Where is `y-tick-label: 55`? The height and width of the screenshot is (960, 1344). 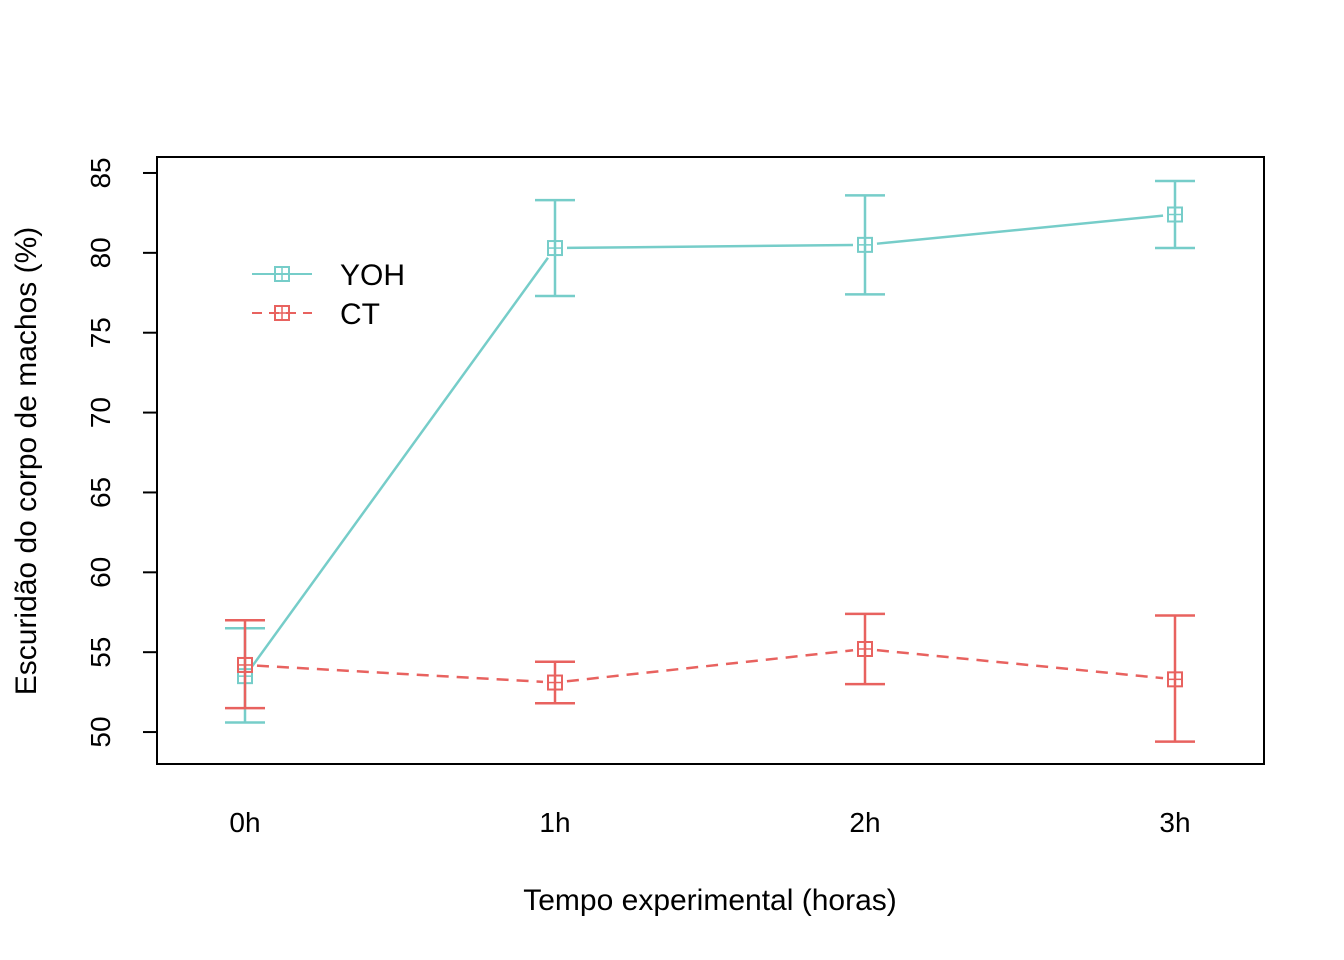
y-tick-label: 55 is located at coordinates (100, 652).